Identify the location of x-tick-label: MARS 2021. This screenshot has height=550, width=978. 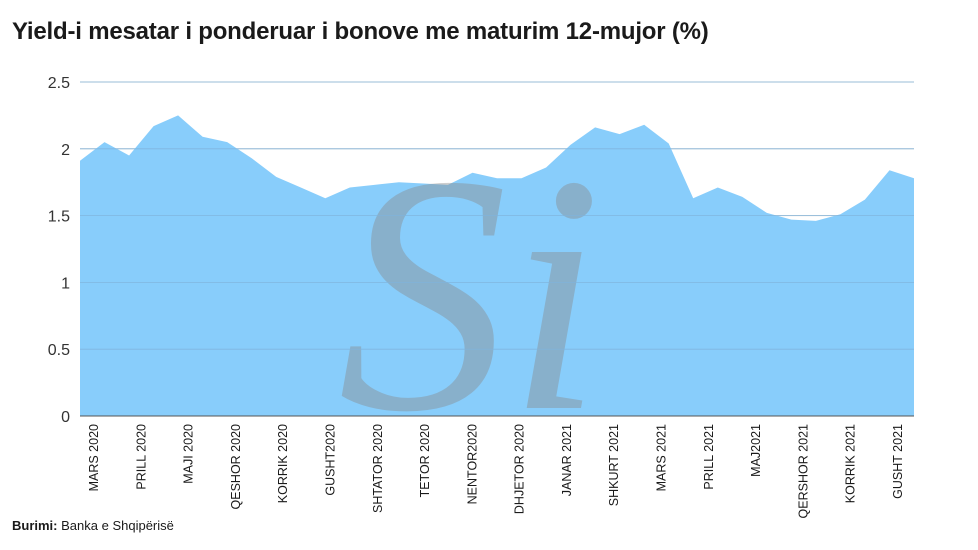
(662, 457).